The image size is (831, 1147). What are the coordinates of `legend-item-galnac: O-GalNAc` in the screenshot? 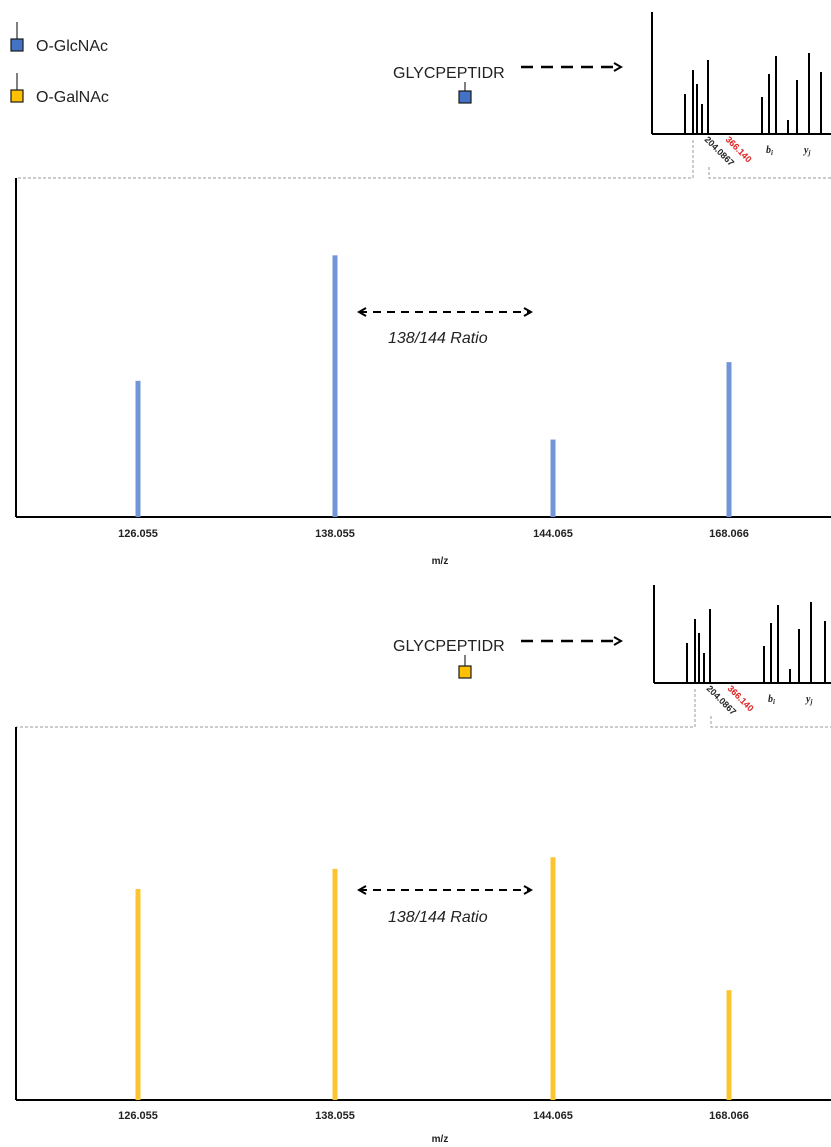 It's located at (59, 89).